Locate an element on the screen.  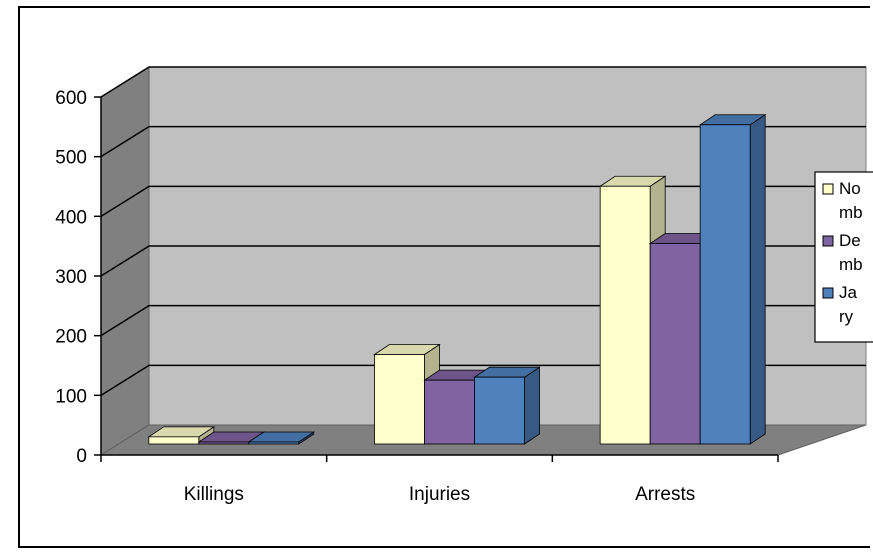
bar-january-killings is located at coordinates (281, 438).